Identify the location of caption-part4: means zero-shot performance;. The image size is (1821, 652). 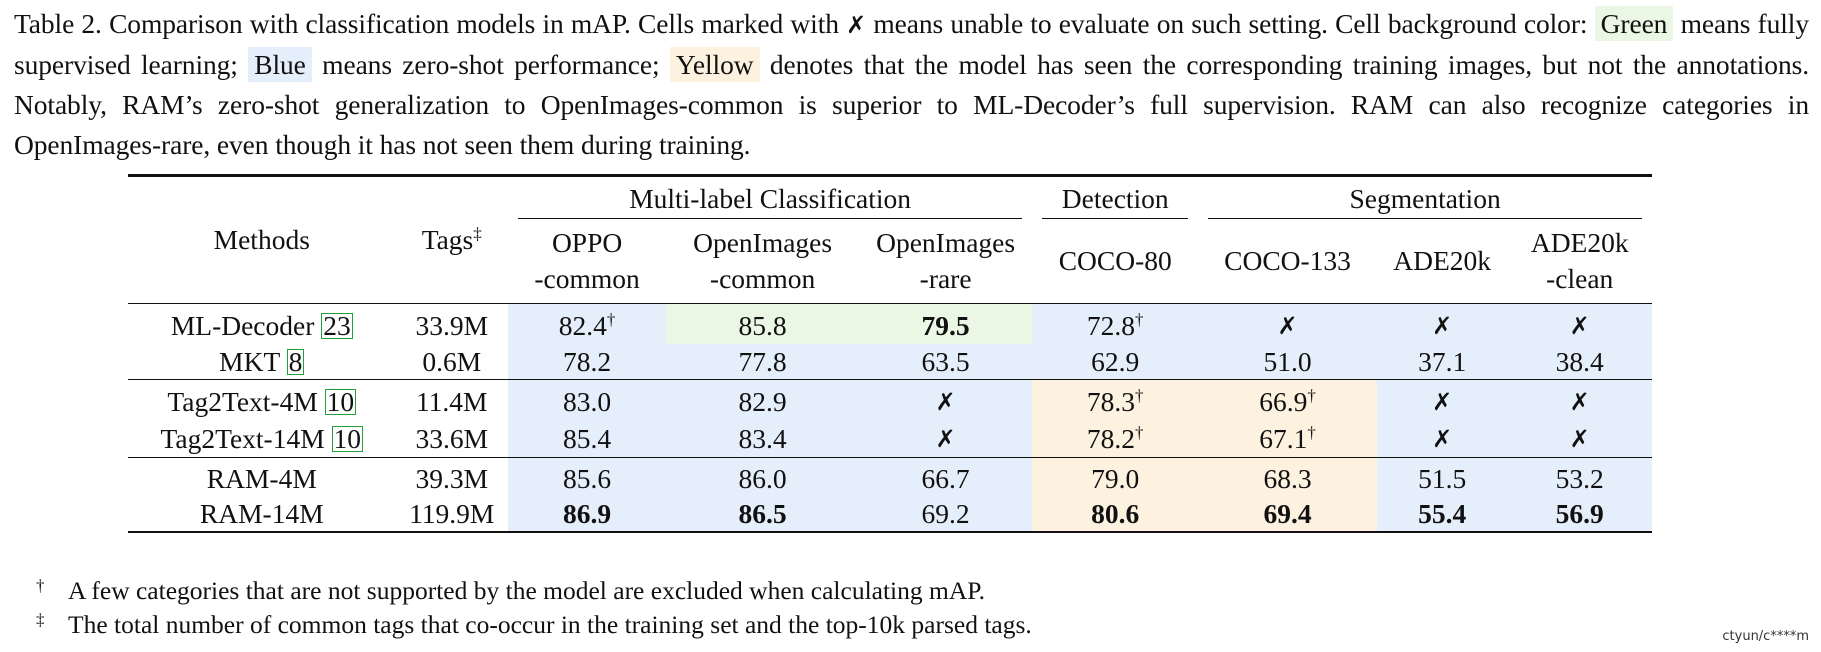
(490, 64).